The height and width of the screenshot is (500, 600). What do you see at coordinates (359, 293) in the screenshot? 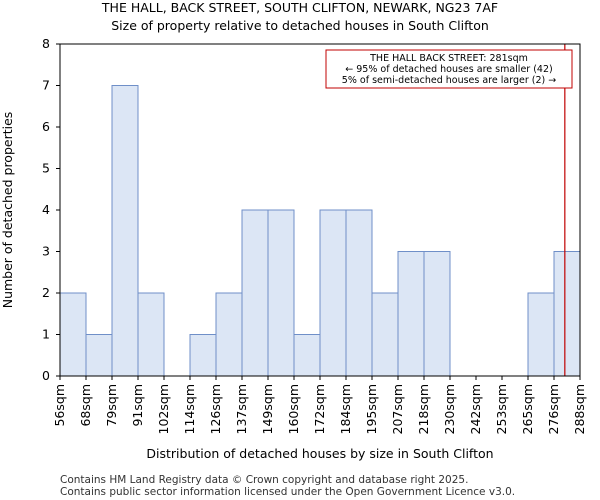
I see `bar-184sqm` at bounding box center [359, 293].